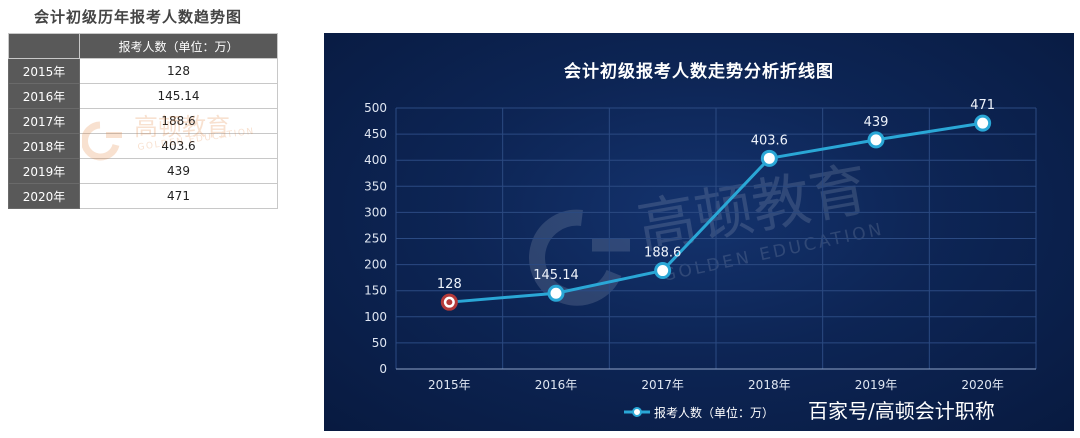  What do you see at coordinates (876, 385) in the screenshot?
I see `x-tick-label: 2019年` at bounding box center [876, 385].